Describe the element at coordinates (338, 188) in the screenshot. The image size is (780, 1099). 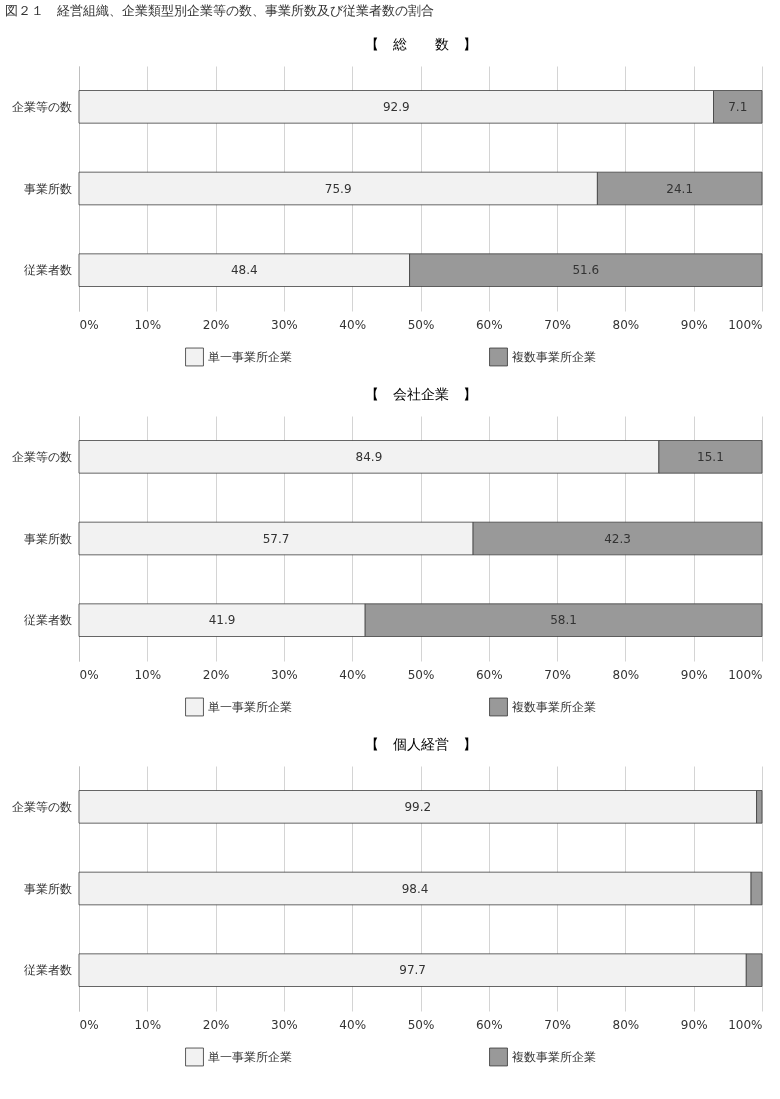
I see `data-label: 75.9` at that location.